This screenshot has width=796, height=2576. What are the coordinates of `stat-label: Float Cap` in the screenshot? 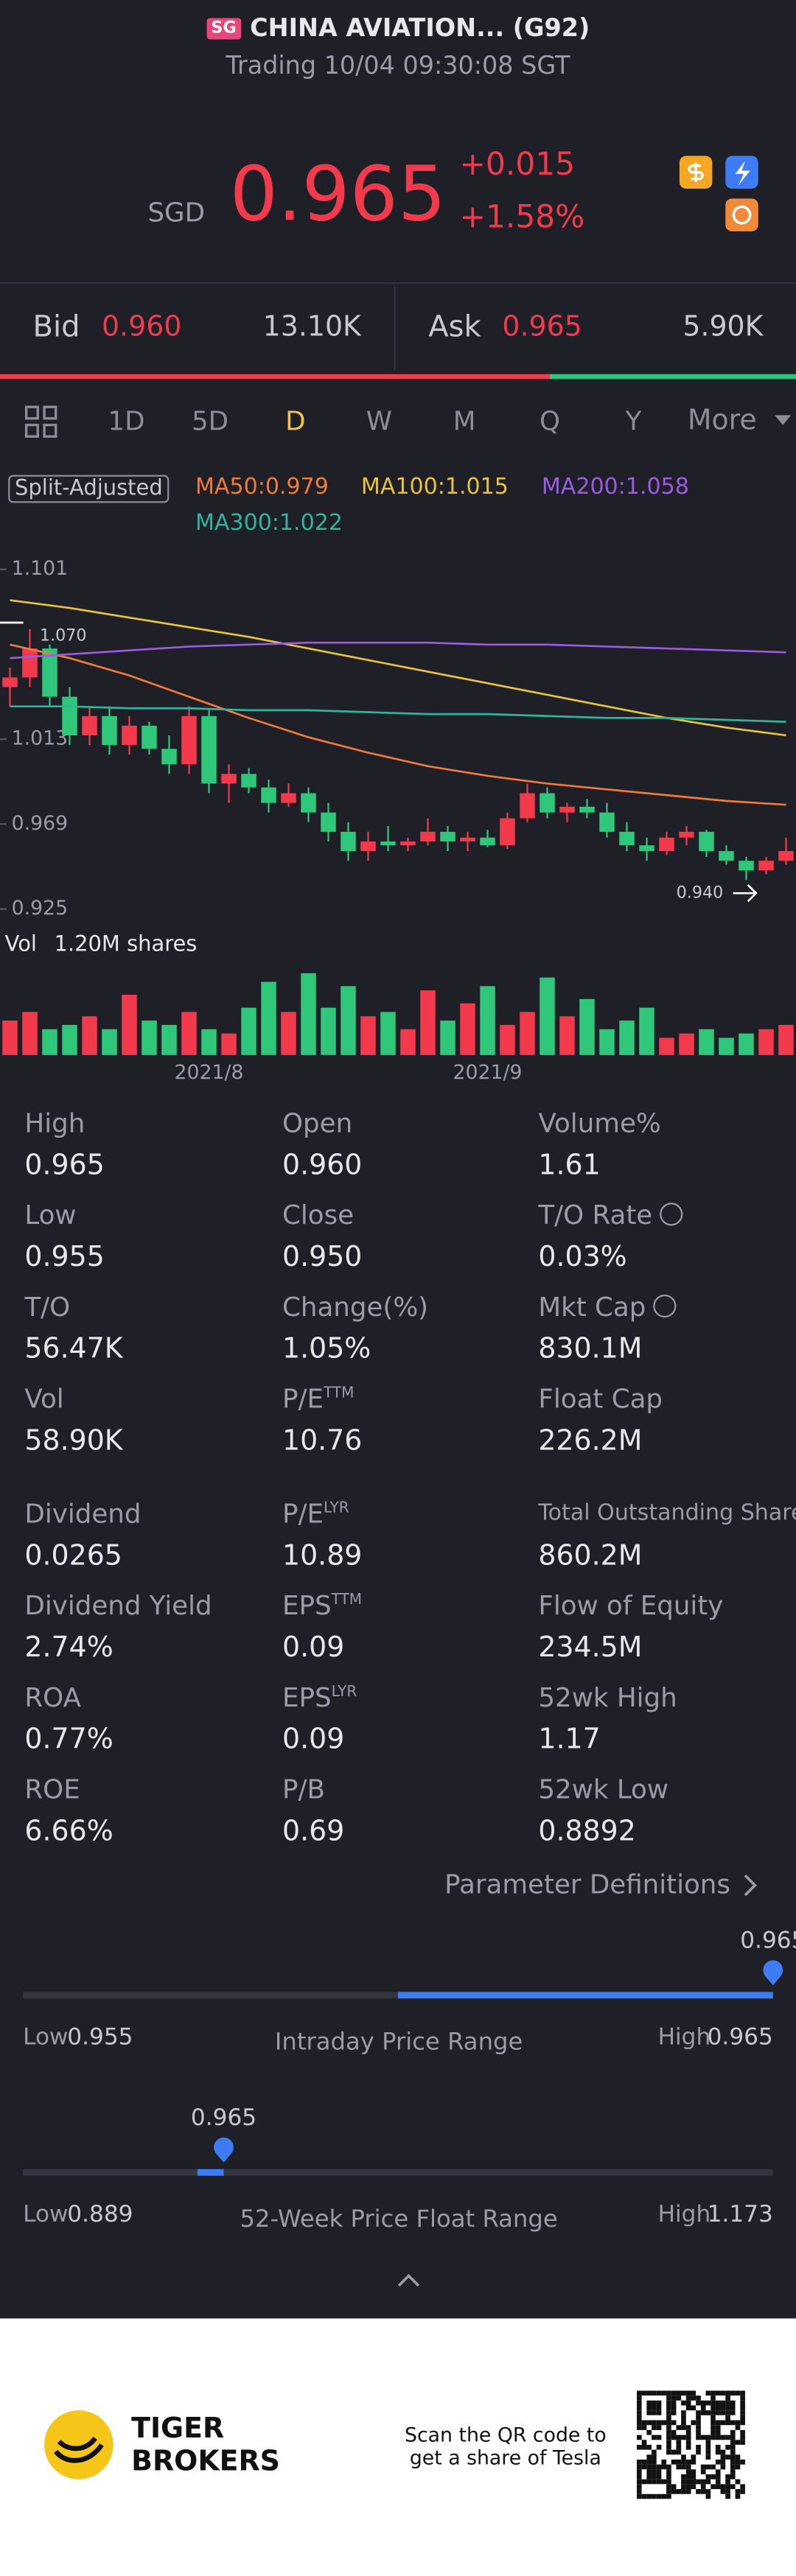 It's located at (600, 1399).